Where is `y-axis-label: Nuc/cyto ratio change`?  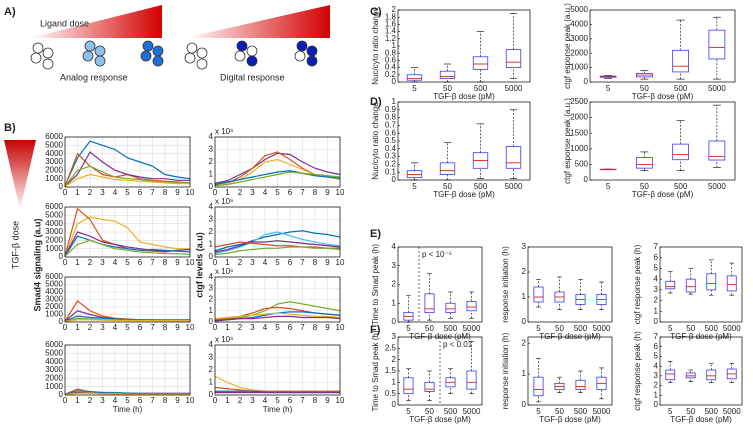
y-axis-label: Nuc/cyto ratio change is located at coordinates (375, 46).